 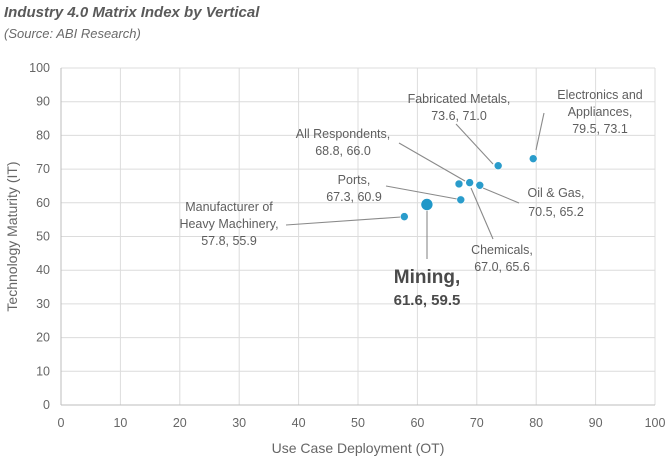 What do you see at coordinates (229, 207) in the screenshot?
I see `point-label: Manufacturer of` at bounding box center [229, 207].